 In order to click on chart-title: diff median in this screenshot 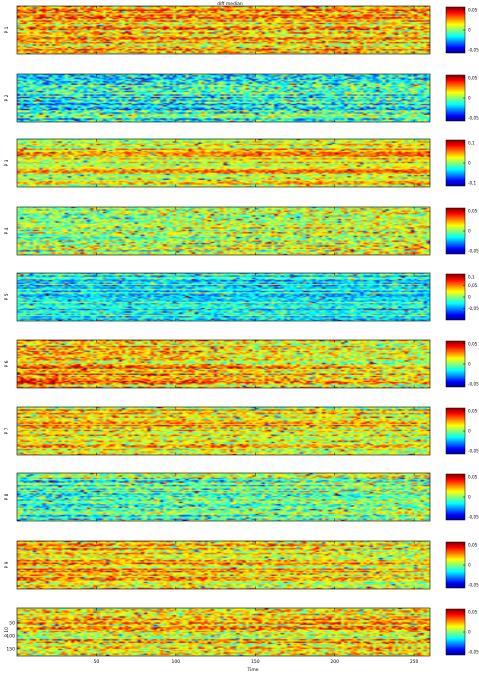, I will do `click(230, 4)`.